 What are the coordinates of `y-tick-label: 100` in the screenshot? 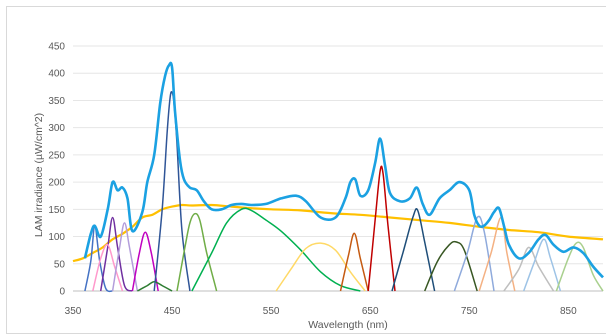 It's located at (56, 237).